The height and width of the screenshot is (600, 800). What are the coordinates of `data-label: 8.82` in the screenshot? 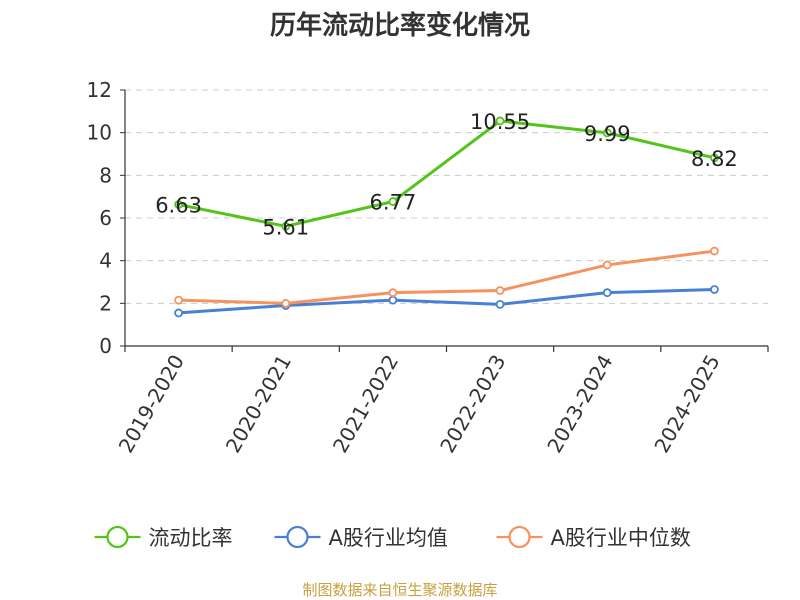 It's located at (714, 159).